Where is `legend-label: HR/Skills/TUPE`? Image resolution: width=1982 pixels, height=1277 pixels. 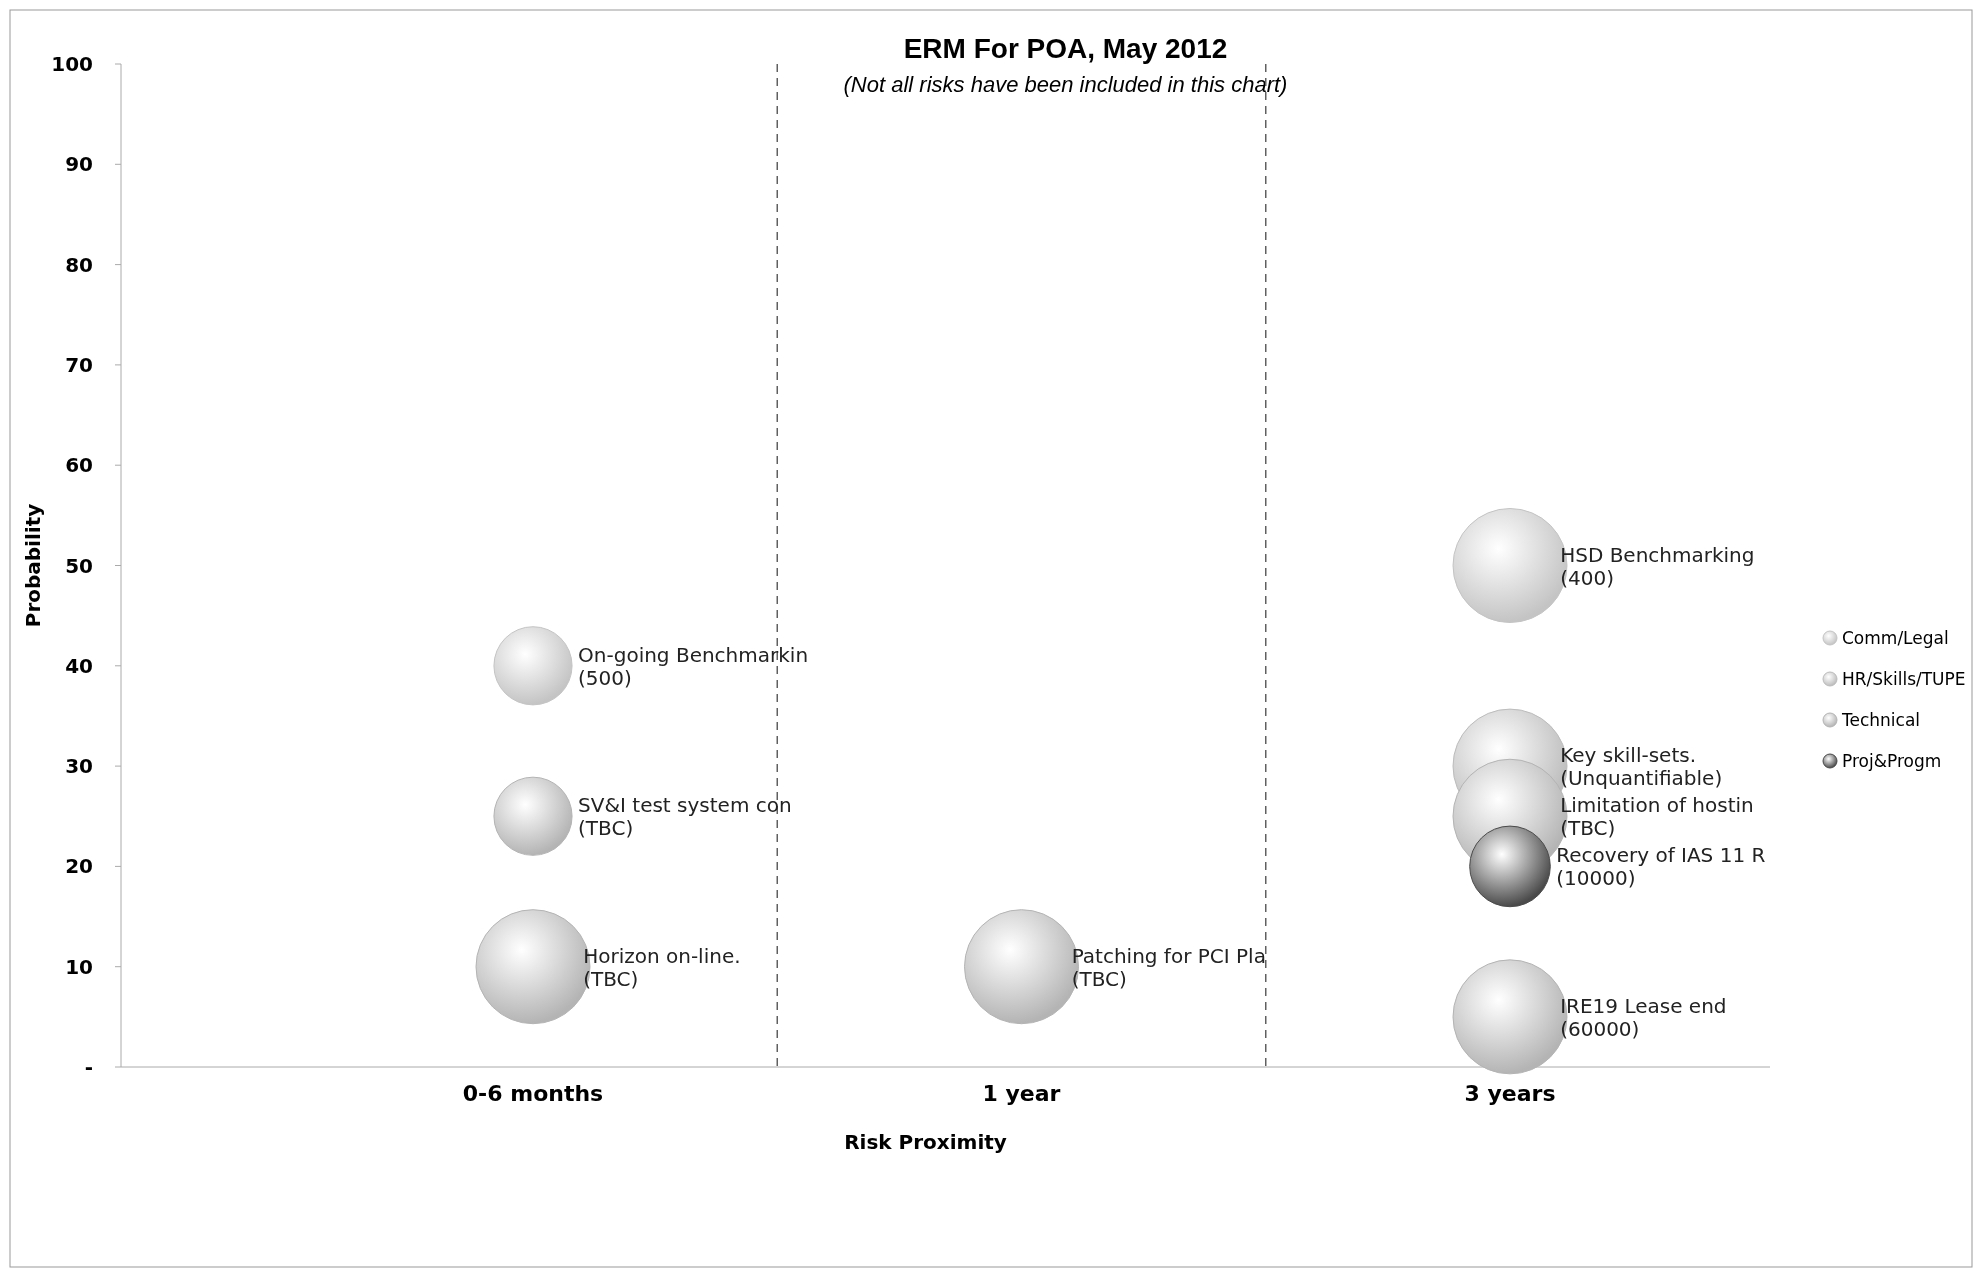 legend-label: HR/Skills/TUPE is located at coordinates (1904, 679).